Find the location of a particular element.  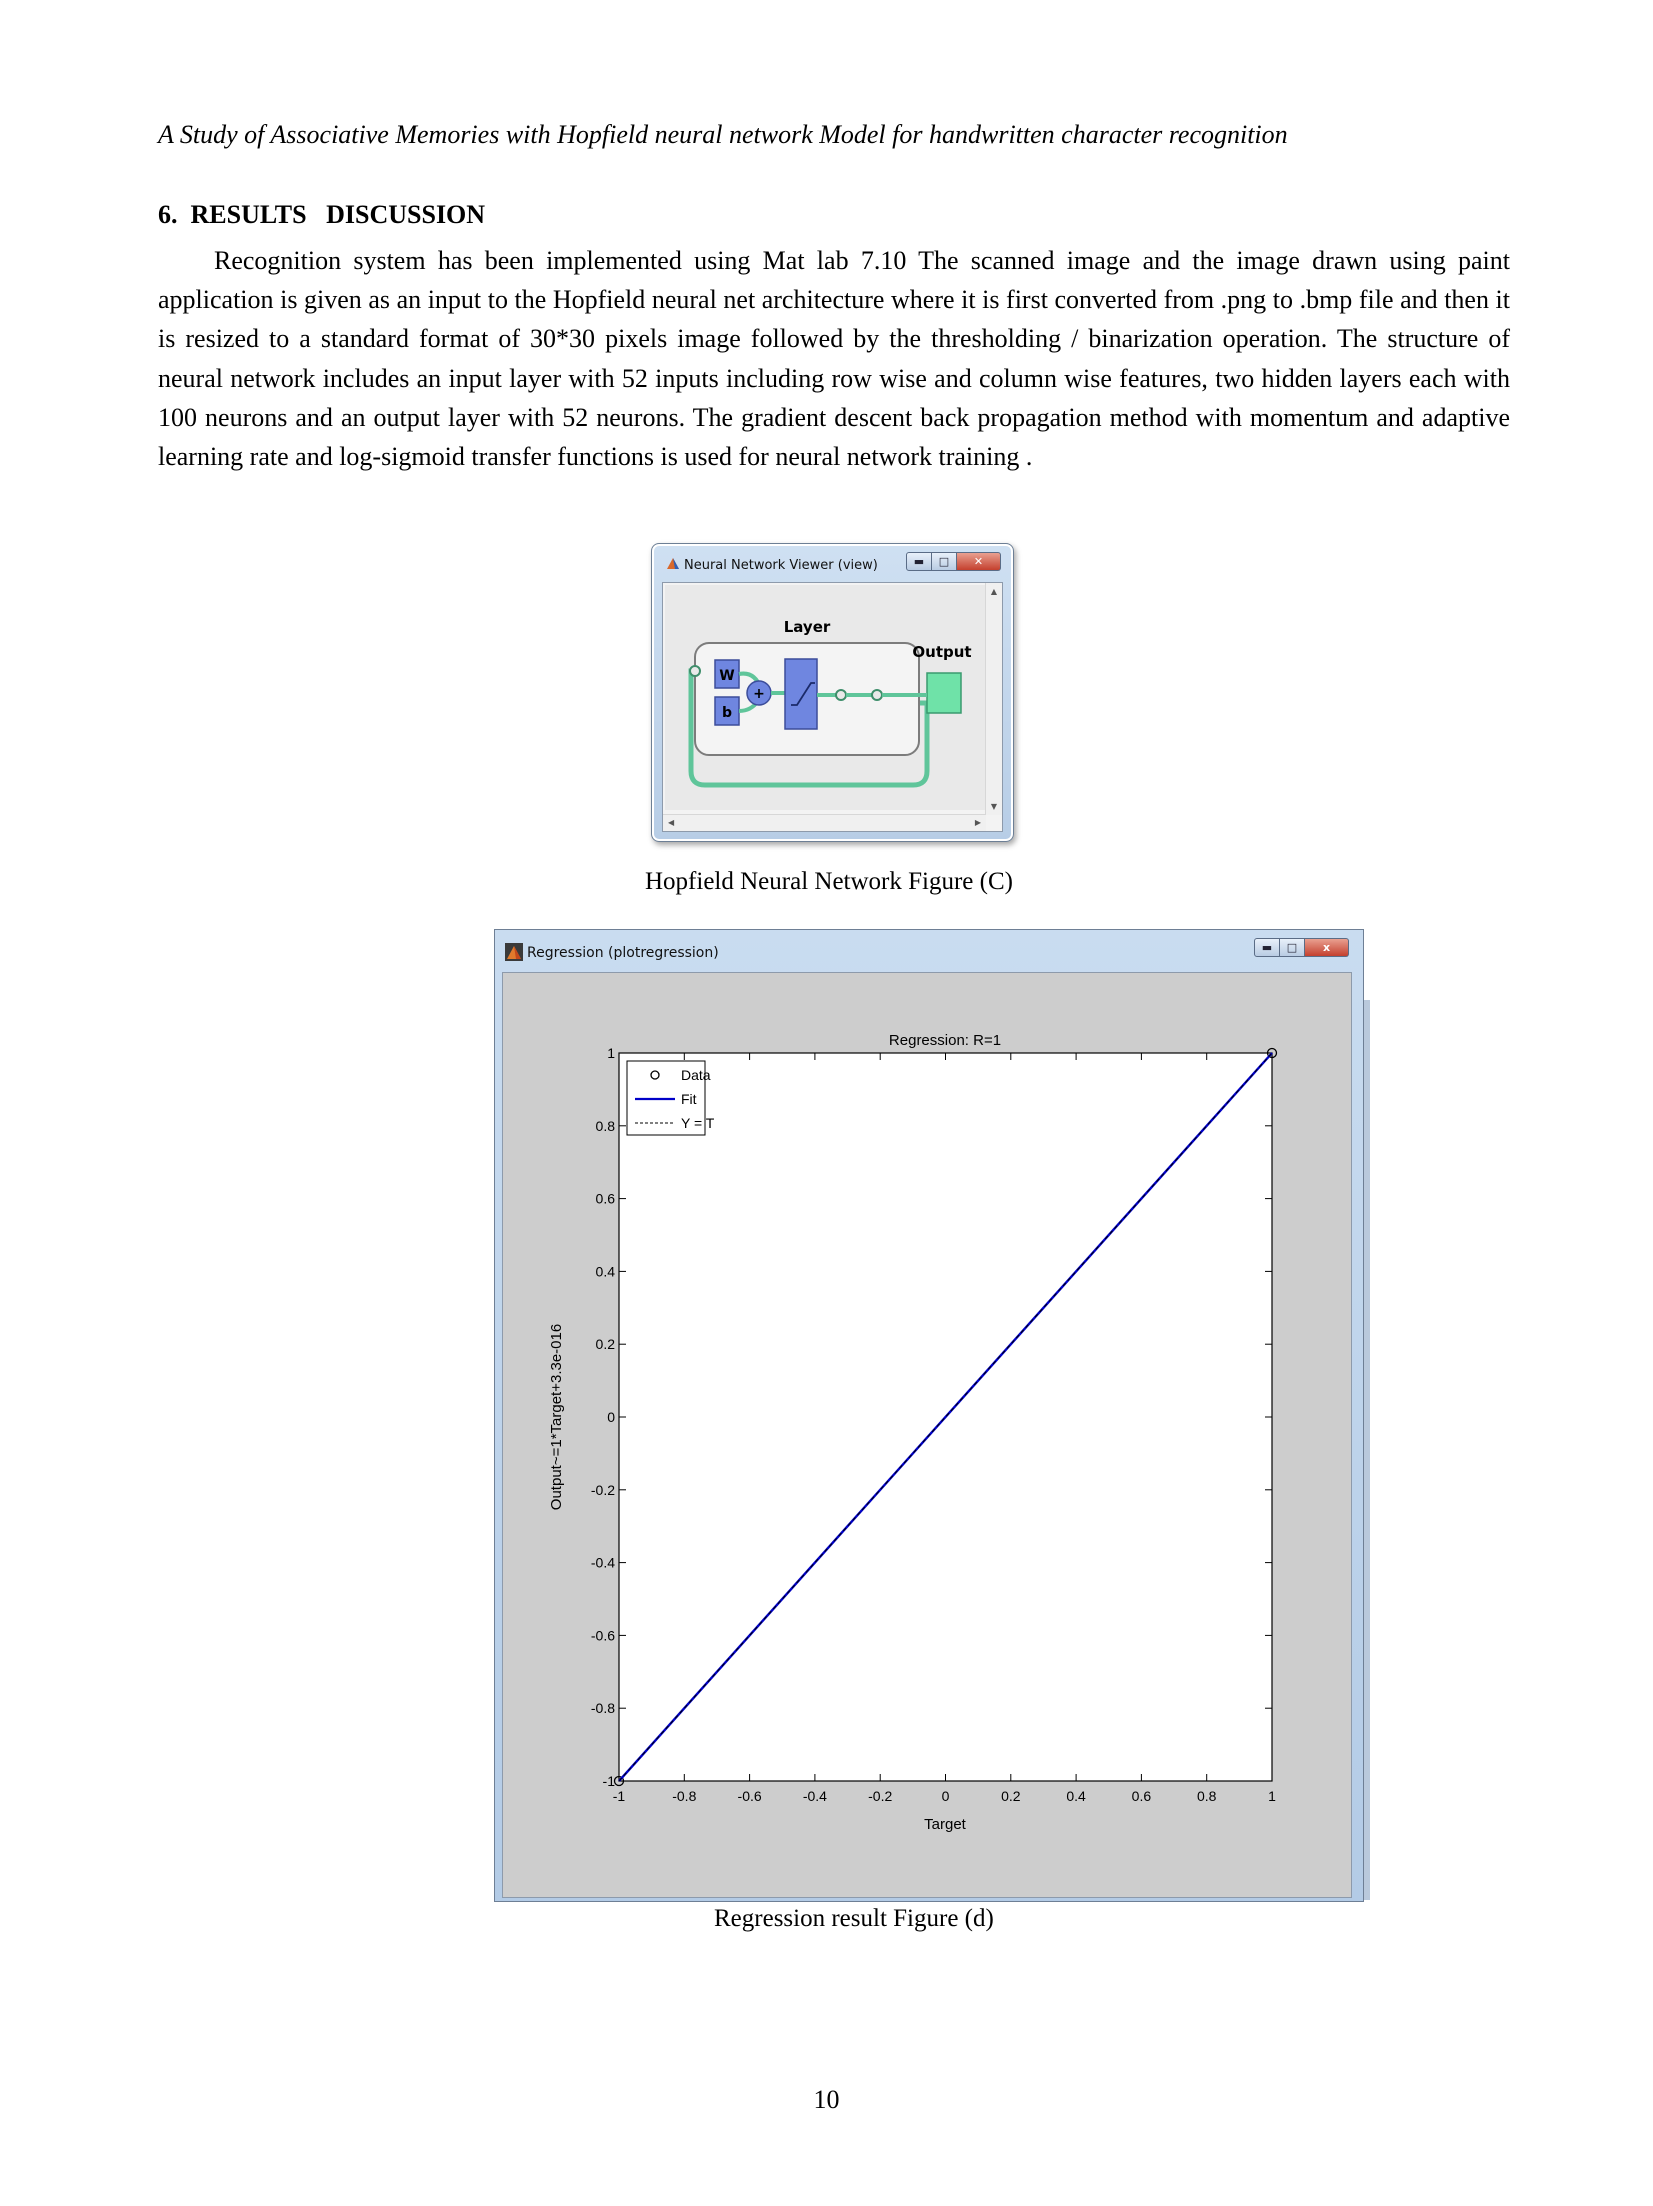

output-label: Output is located at coordinates (941, 652).